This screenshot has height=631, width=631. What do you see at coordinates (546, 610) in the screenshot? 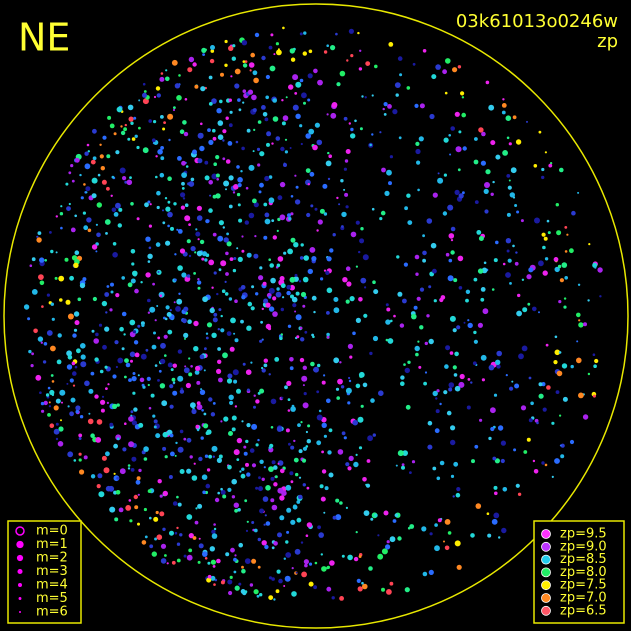
I see `zeropoint-marker` at bounding box center [546, 610].